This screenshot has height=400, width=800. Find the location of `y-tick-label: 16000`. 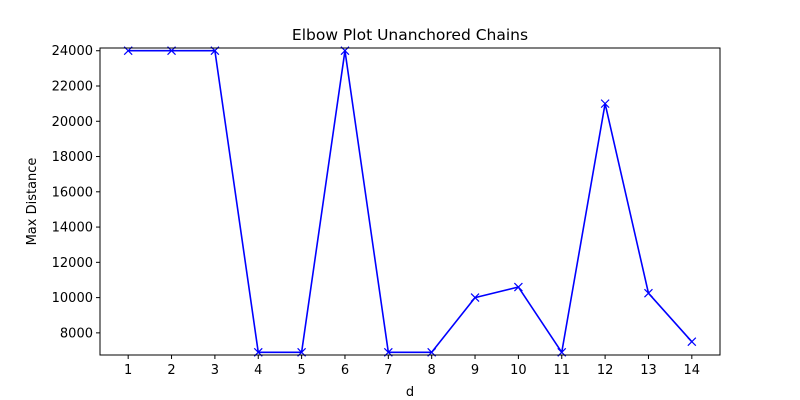

y-tick-label: 16000 is located at coordinates (72, 192).